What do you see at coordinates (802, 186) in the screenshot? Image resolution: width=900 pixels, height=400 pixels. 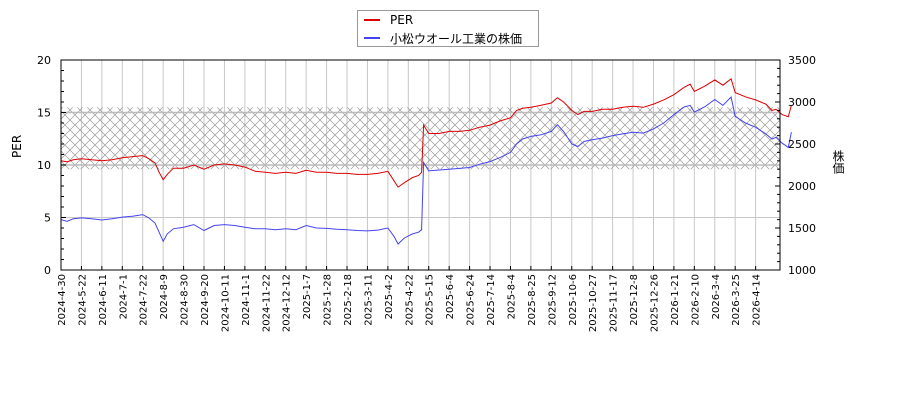 I see `svg-text: 2000` at bounding box center [802, 186].